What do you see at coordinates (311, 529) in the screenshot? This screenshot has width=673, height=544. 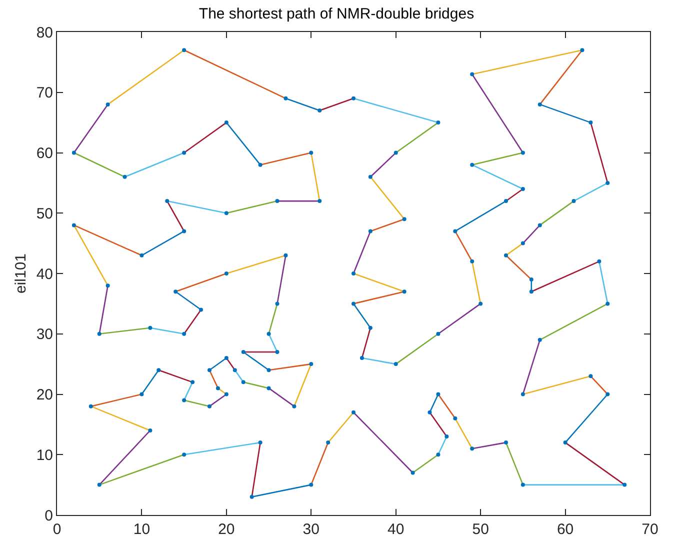 I see `x-tick-label: 30` at bounding box center [311, 529].